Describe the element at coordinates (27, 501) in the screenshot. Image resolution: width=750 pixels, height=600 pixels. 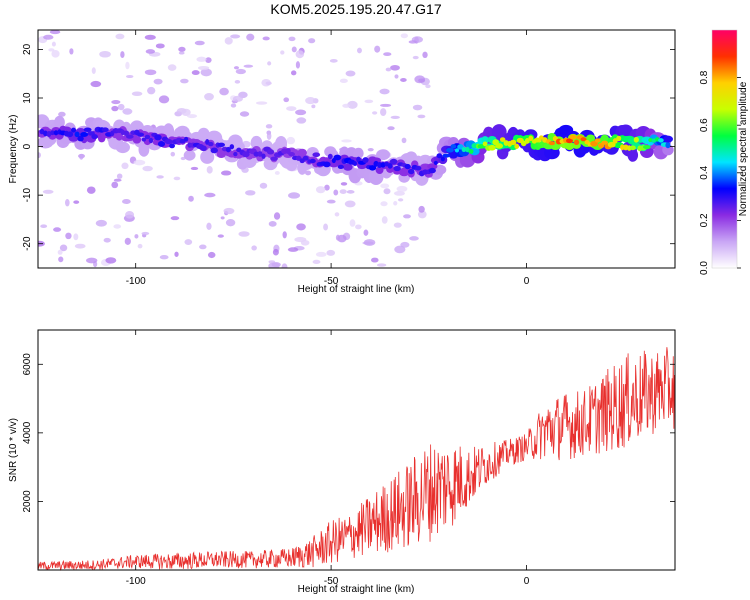
I see `snr-y-tick-label: 2000` at that location.